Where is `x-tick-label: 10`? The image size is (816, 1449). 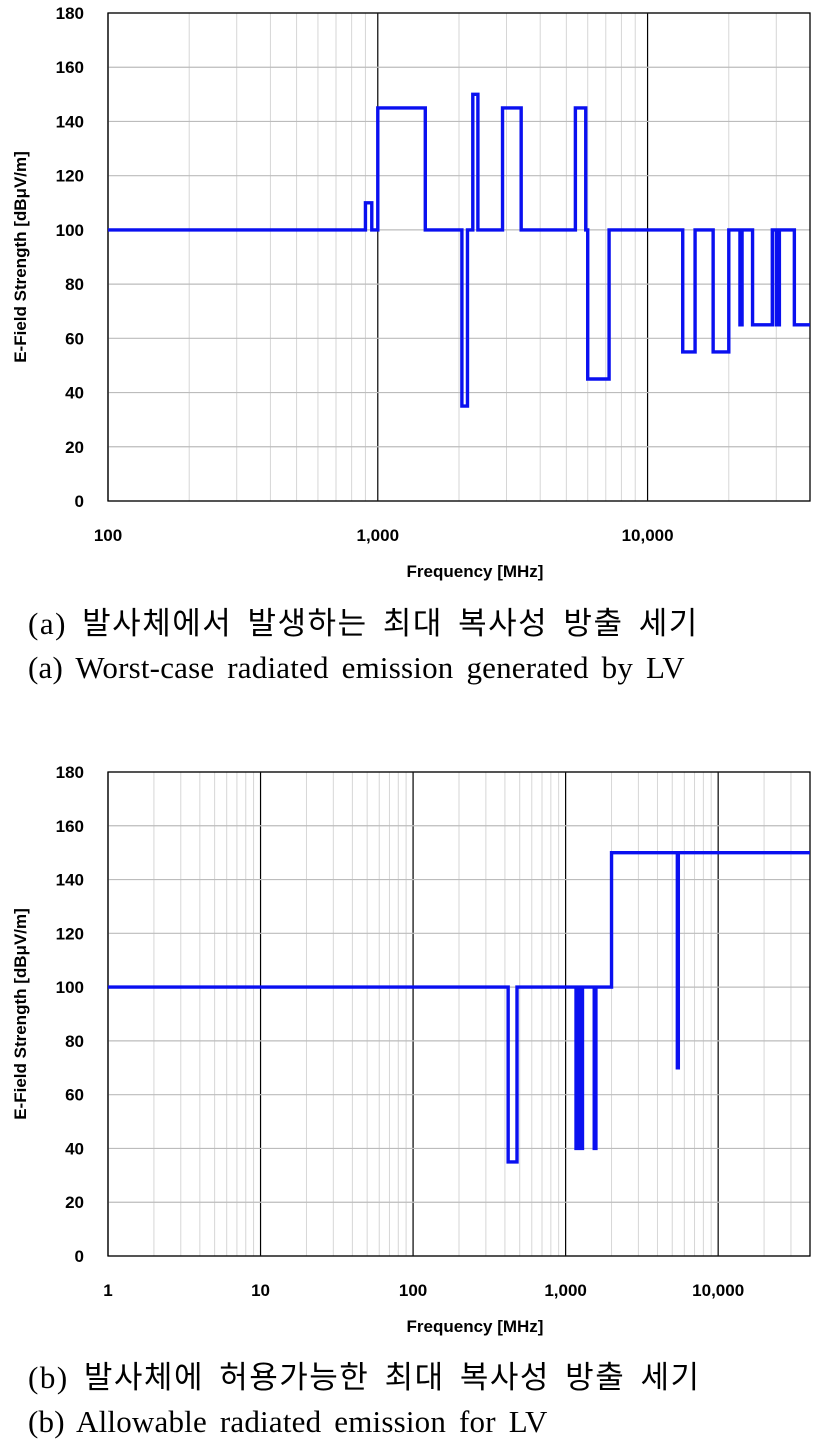 x-tick-label: 10 is located at coordinates (260, 1290).